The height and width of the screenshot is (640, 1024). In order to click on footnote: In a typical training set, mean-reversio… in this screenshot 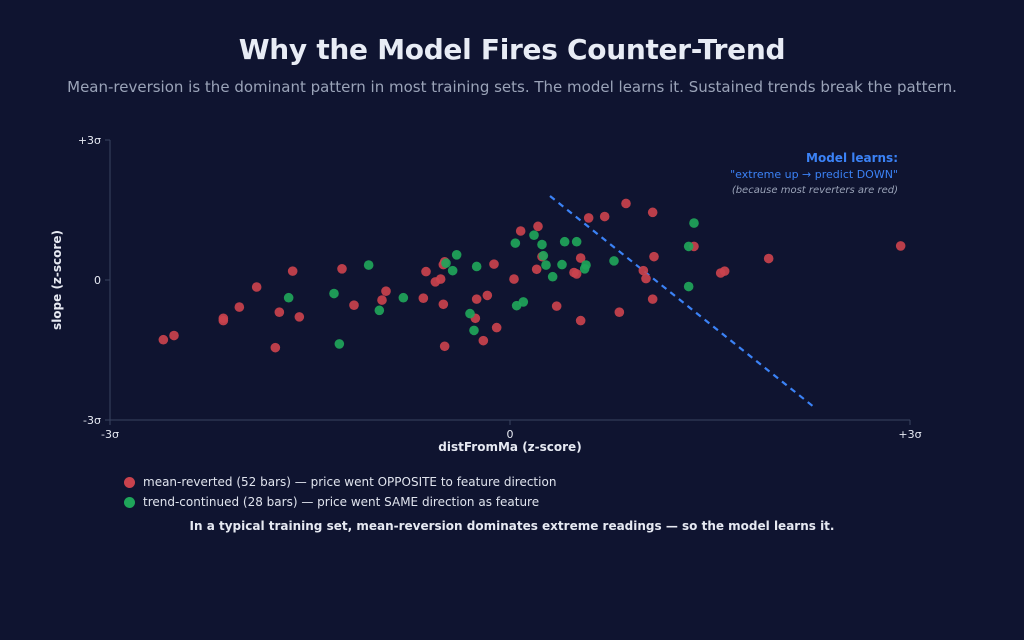, I will do `click(512, 526)`.